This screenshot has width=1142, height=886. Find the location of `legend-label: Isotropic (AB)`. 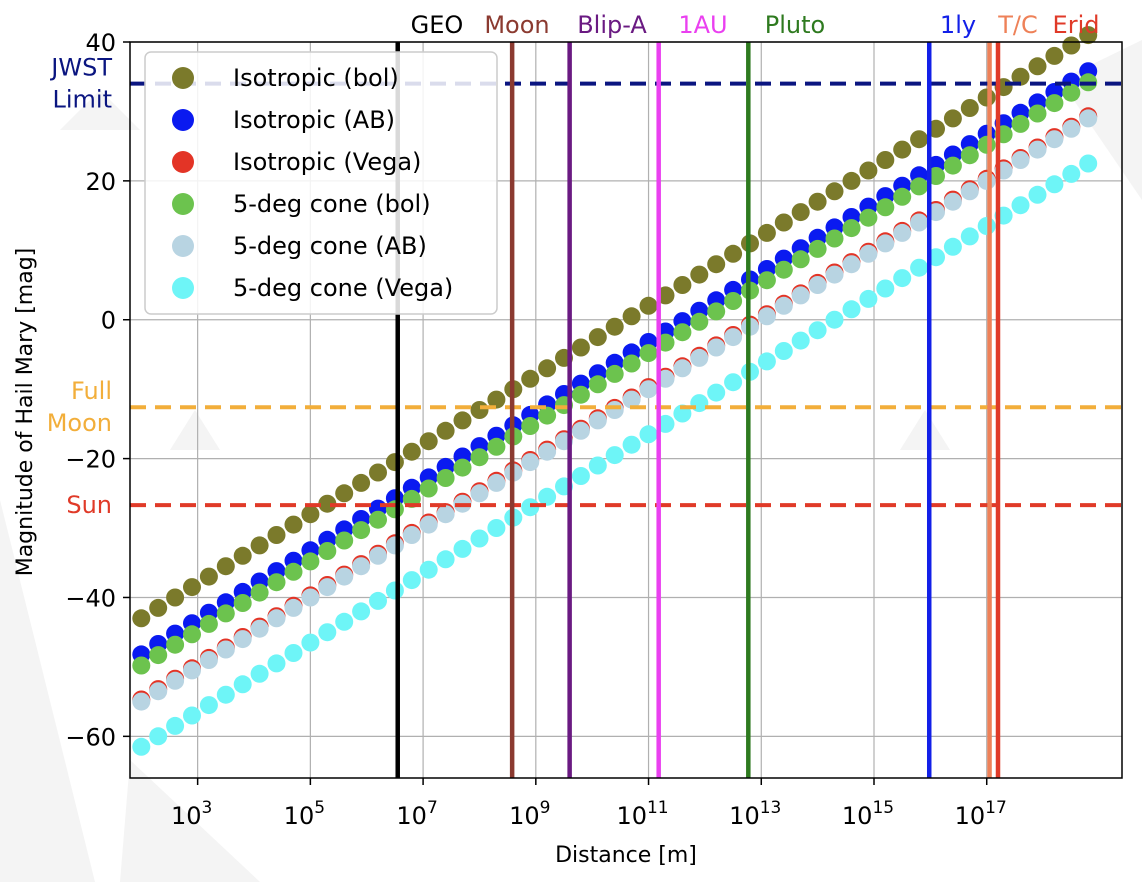

legend-label: Isotropic (AB) is located at coordinates (314, 120).